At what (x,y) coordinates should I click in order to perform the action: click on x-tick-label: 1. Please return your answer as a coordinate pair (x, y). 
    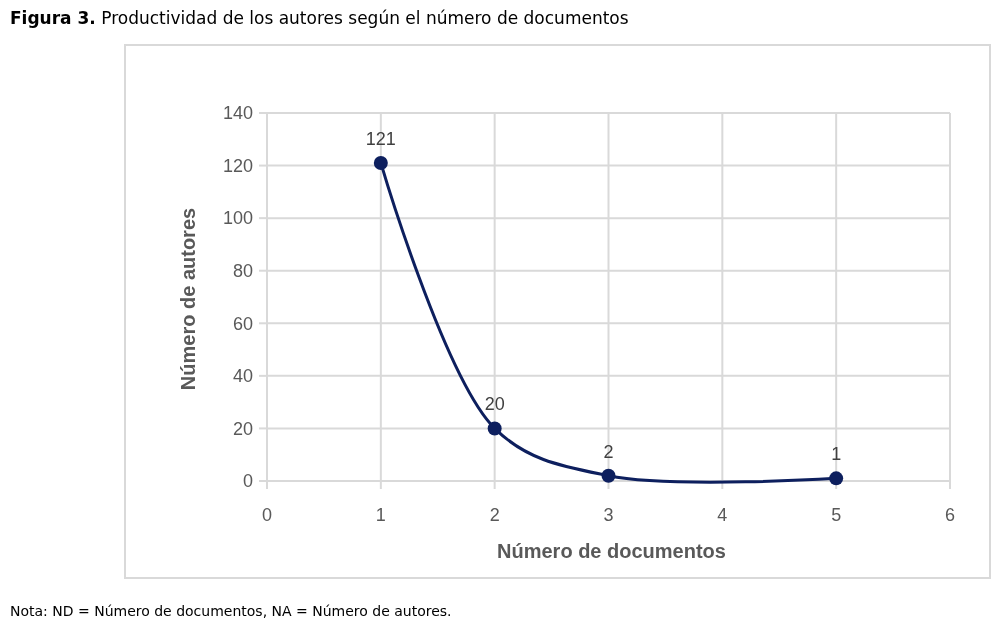
    Looking at the image, I should click on (380, 515).